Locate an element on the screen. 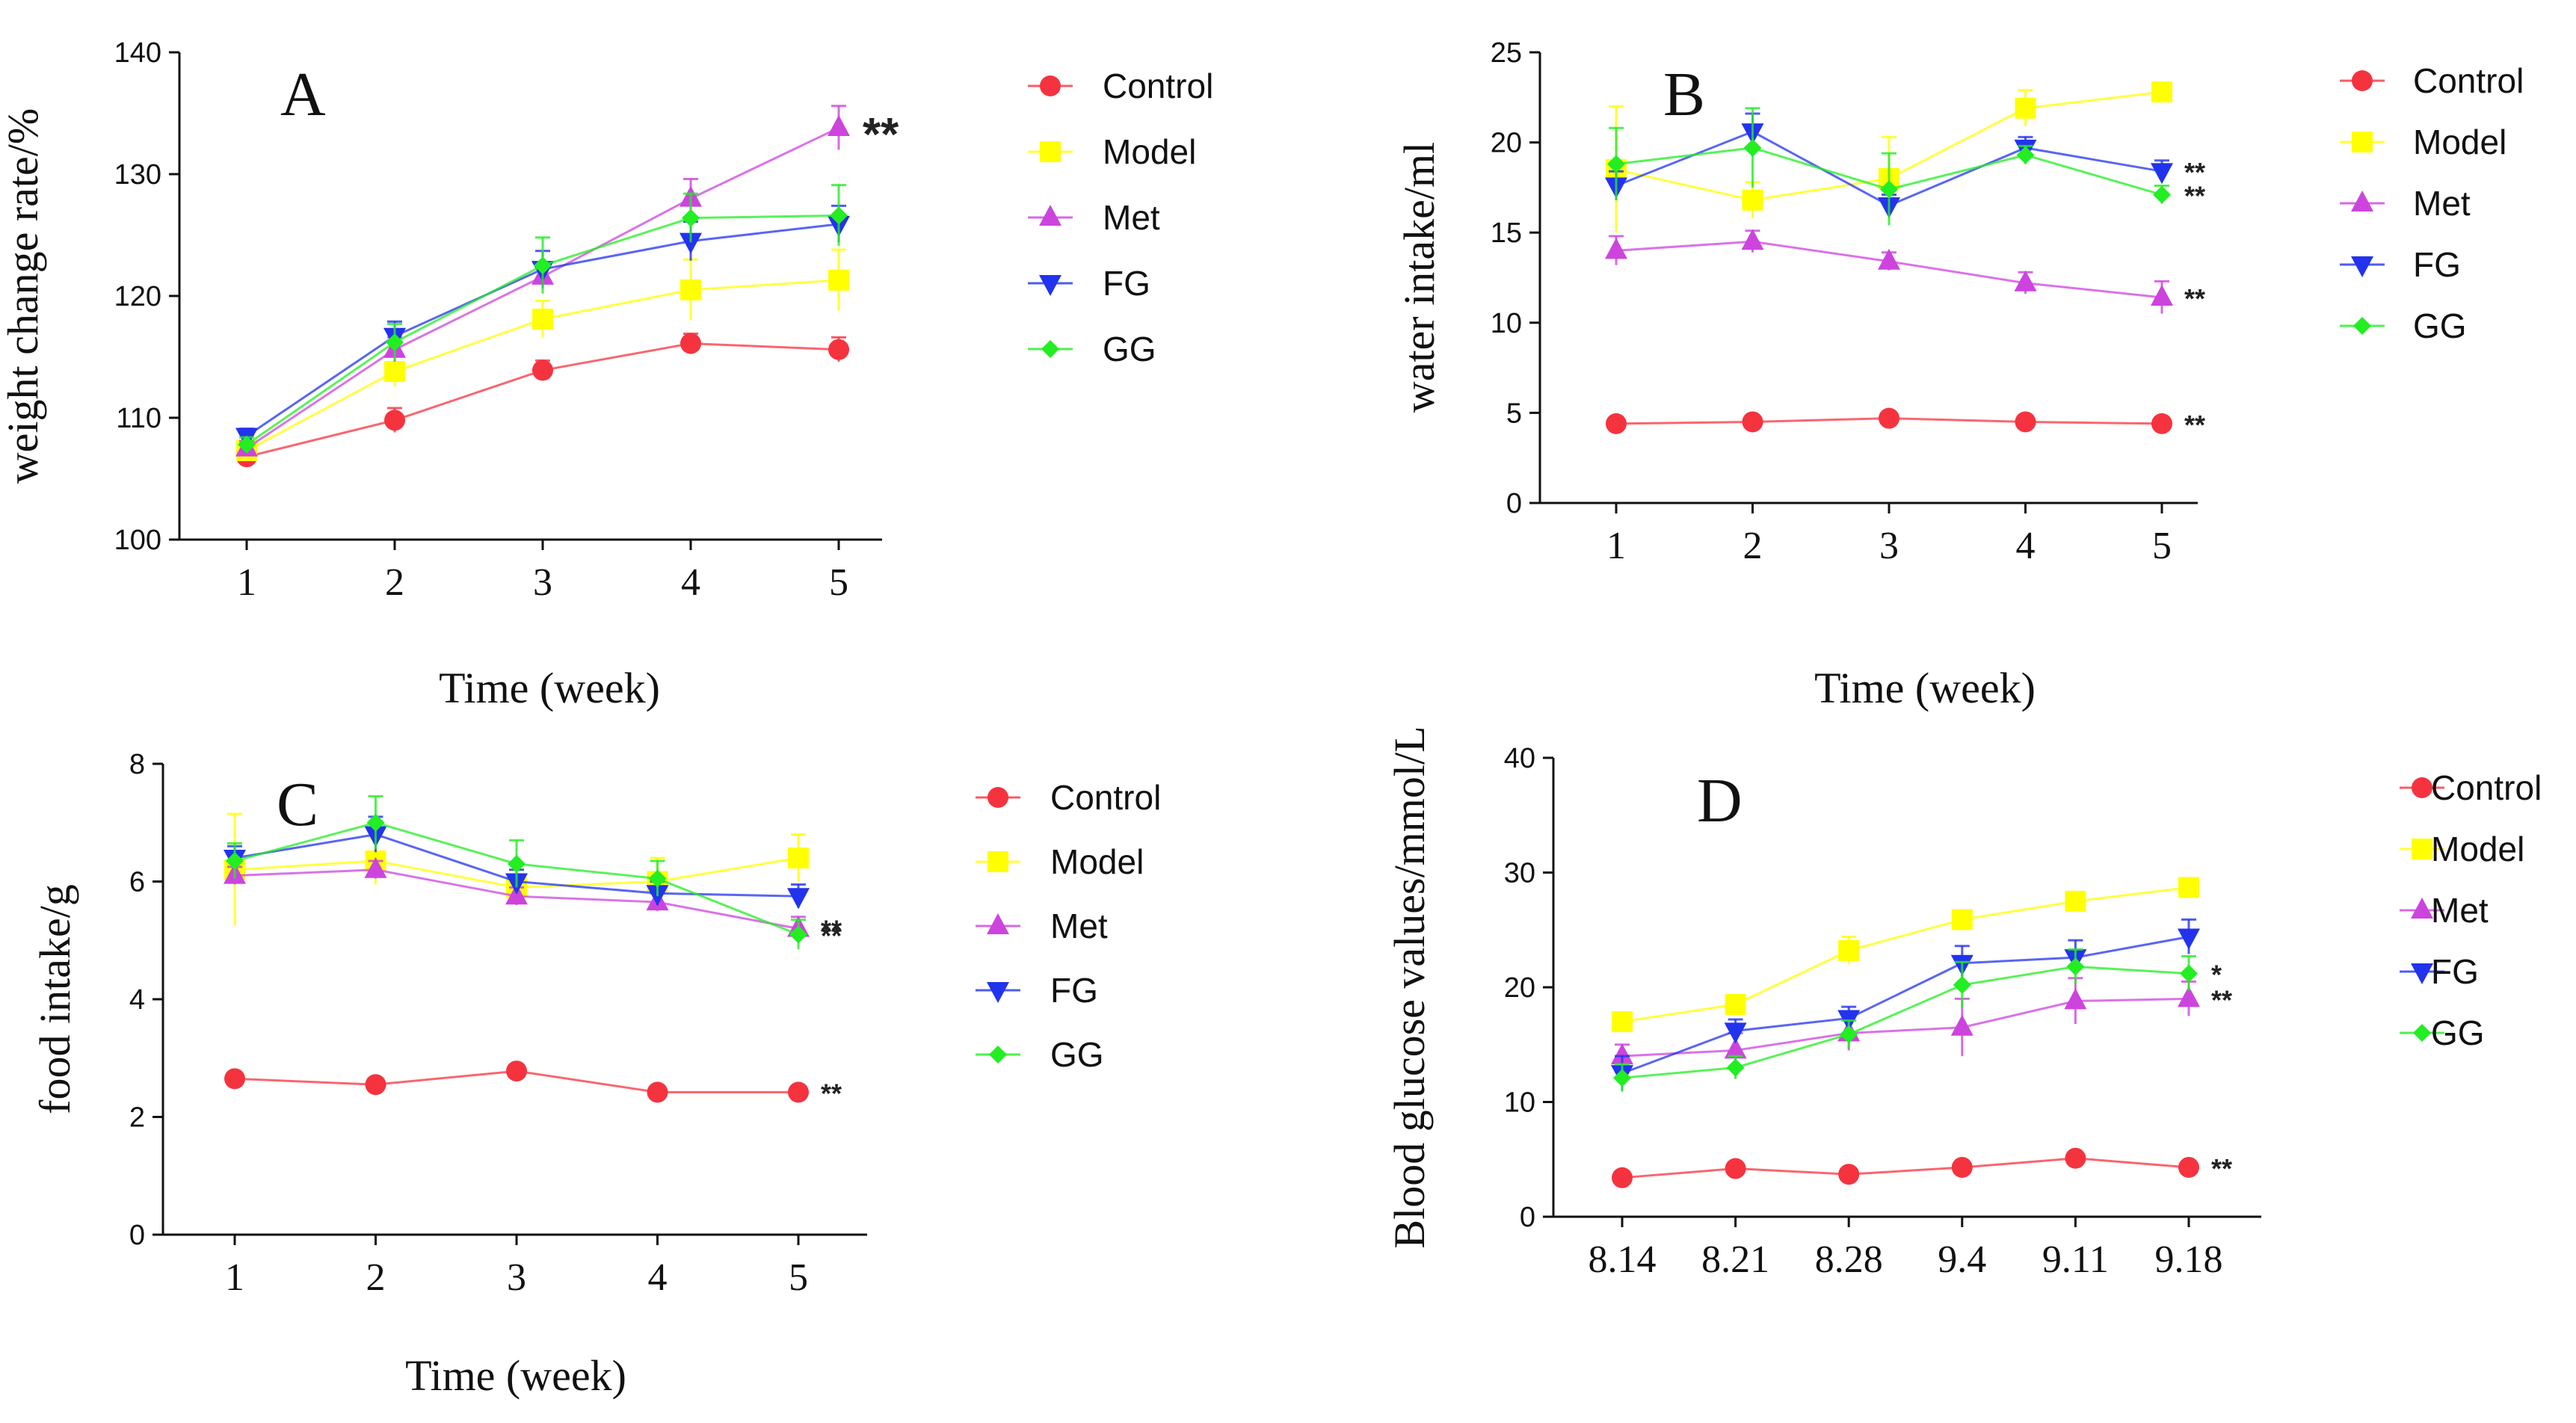 The height and width of the screenshot is (1423, 2576). series-met is located at coordinates (1889, 271).